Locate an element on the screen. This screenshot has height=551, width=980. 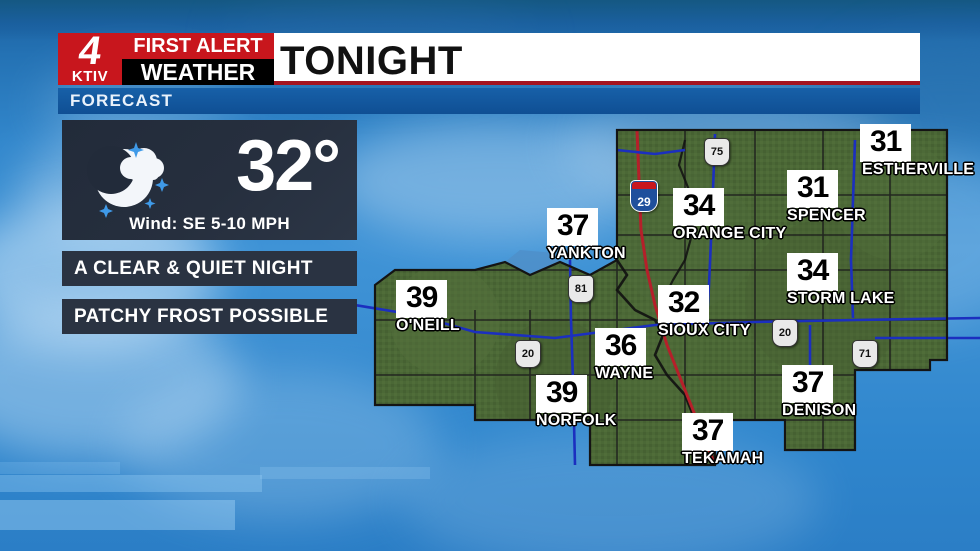
city-temp-label: 36 WAYNE is located at coordinates (624, 355).